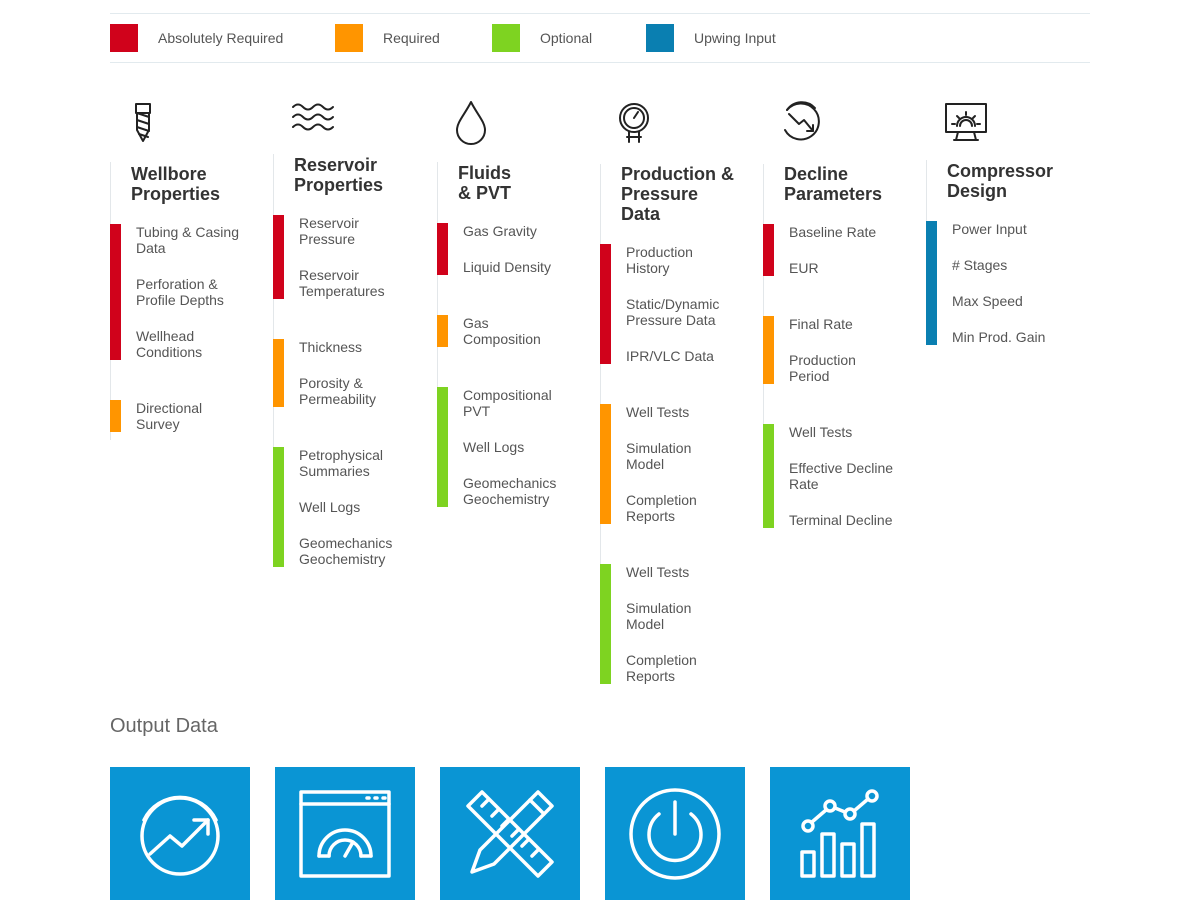 The image size is (1200, 900). I want to click on output-tile-dashboard, so click(345, 833).